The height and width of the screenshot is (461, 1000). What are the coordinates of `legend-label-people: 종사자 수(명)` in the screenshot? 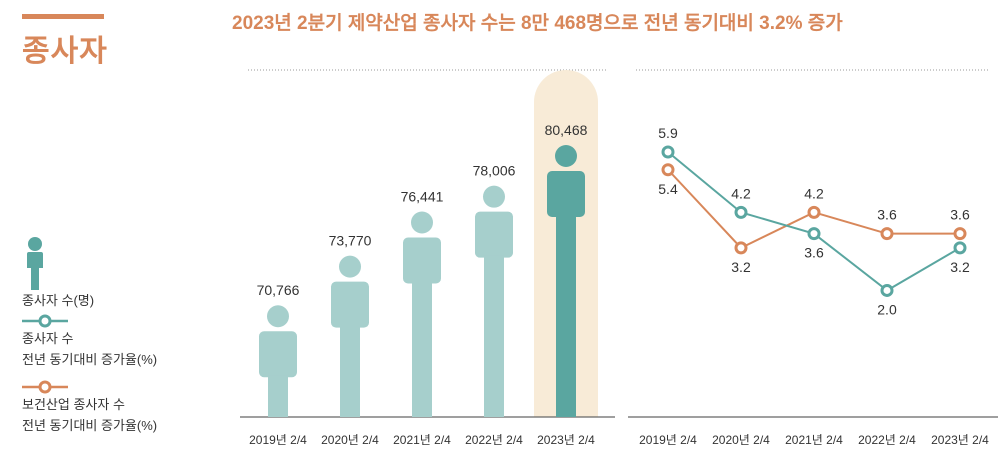 It's located at (58, 300).